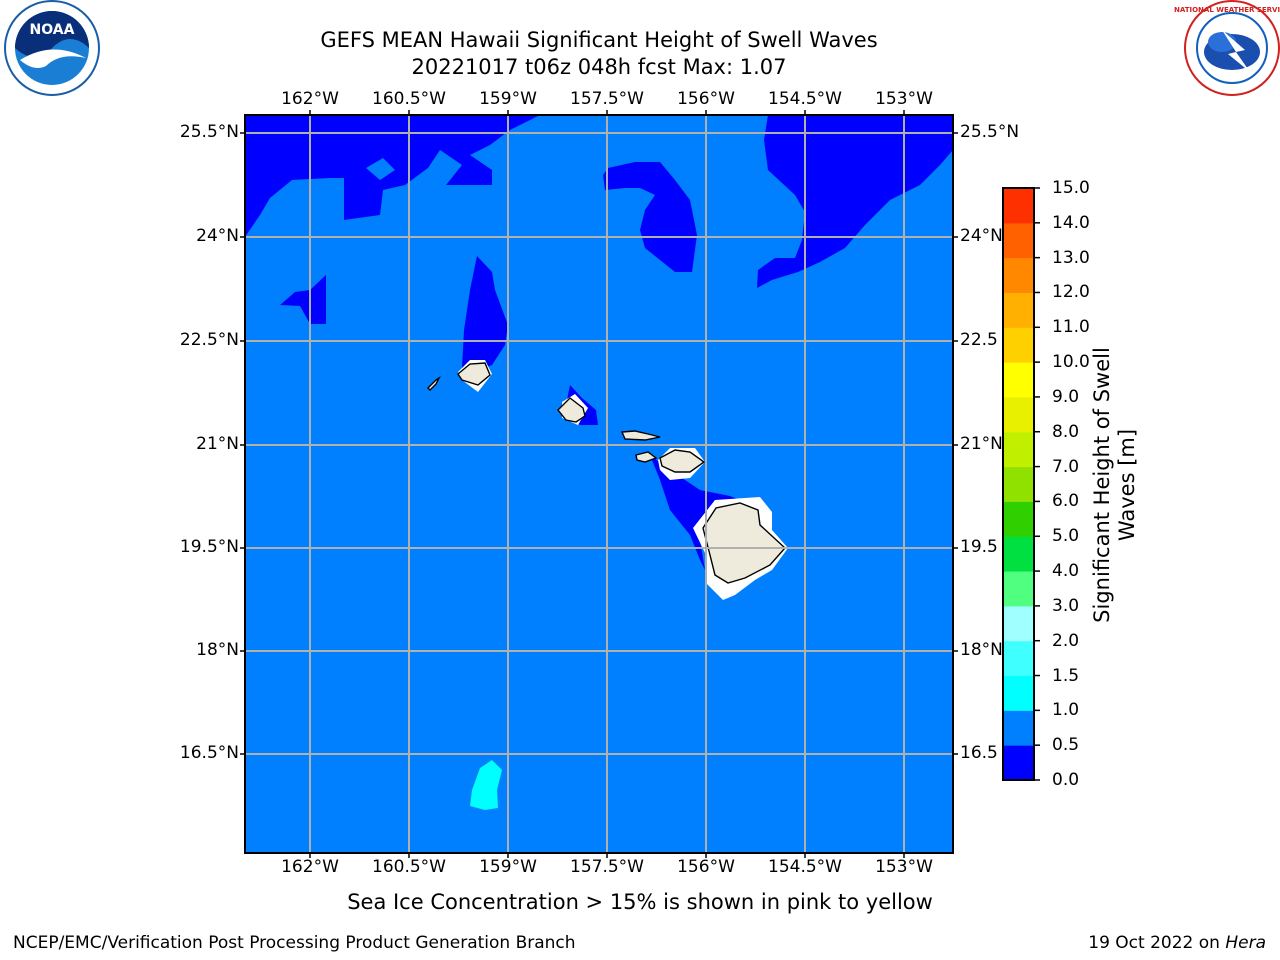 Image resolution: width=1280 pixels, height=960 pixels. I want to click on colorbar-tick-label: 15.0, so click(1071, 188).